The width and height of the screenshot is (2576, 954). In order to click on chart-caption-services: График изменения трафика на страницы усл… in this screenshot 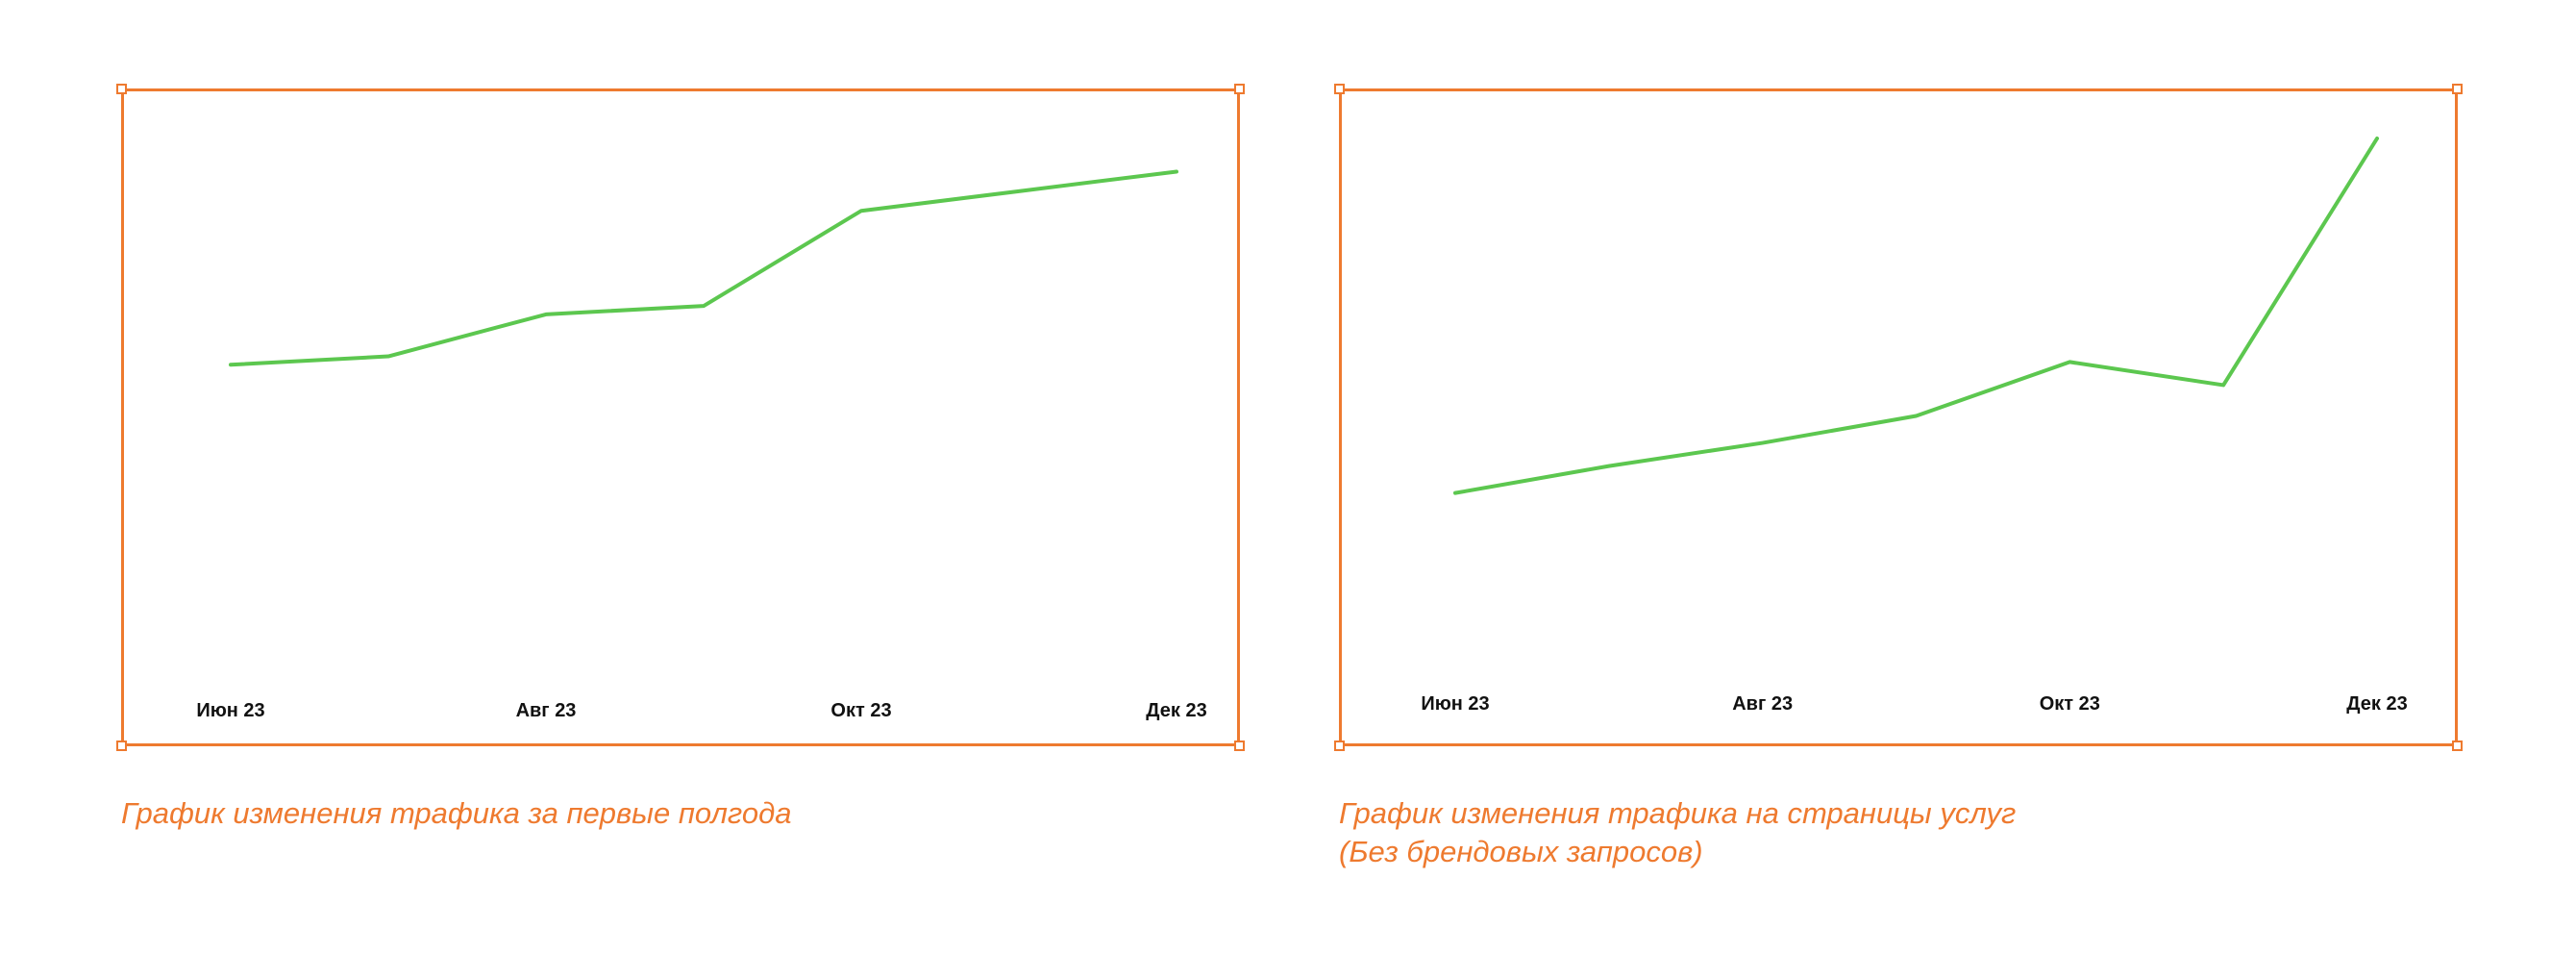, I will do `click(1677, 832)`.